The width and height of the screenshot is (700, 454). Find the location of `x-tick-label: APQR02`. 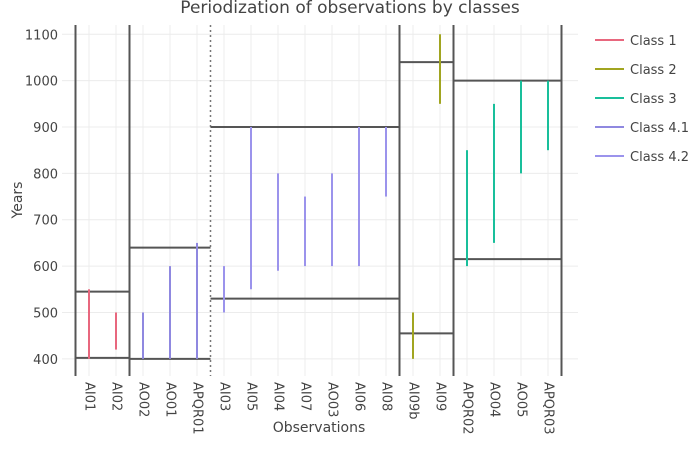

x-tick-label: APQR02 is located at coordinates (467, 408).